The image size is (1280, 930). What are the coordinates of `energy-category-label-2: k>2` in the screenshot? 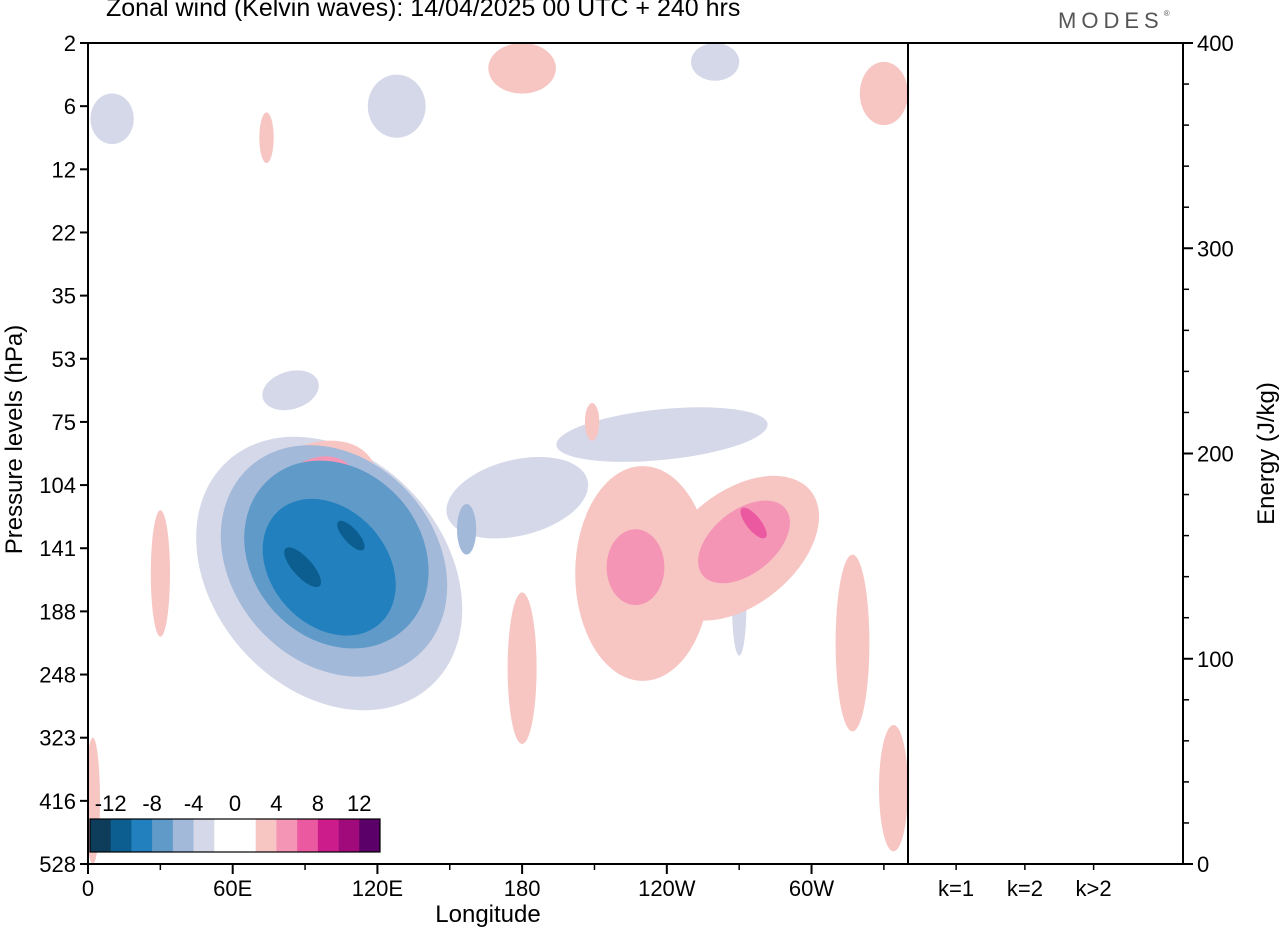 It's located at (1094, 888).